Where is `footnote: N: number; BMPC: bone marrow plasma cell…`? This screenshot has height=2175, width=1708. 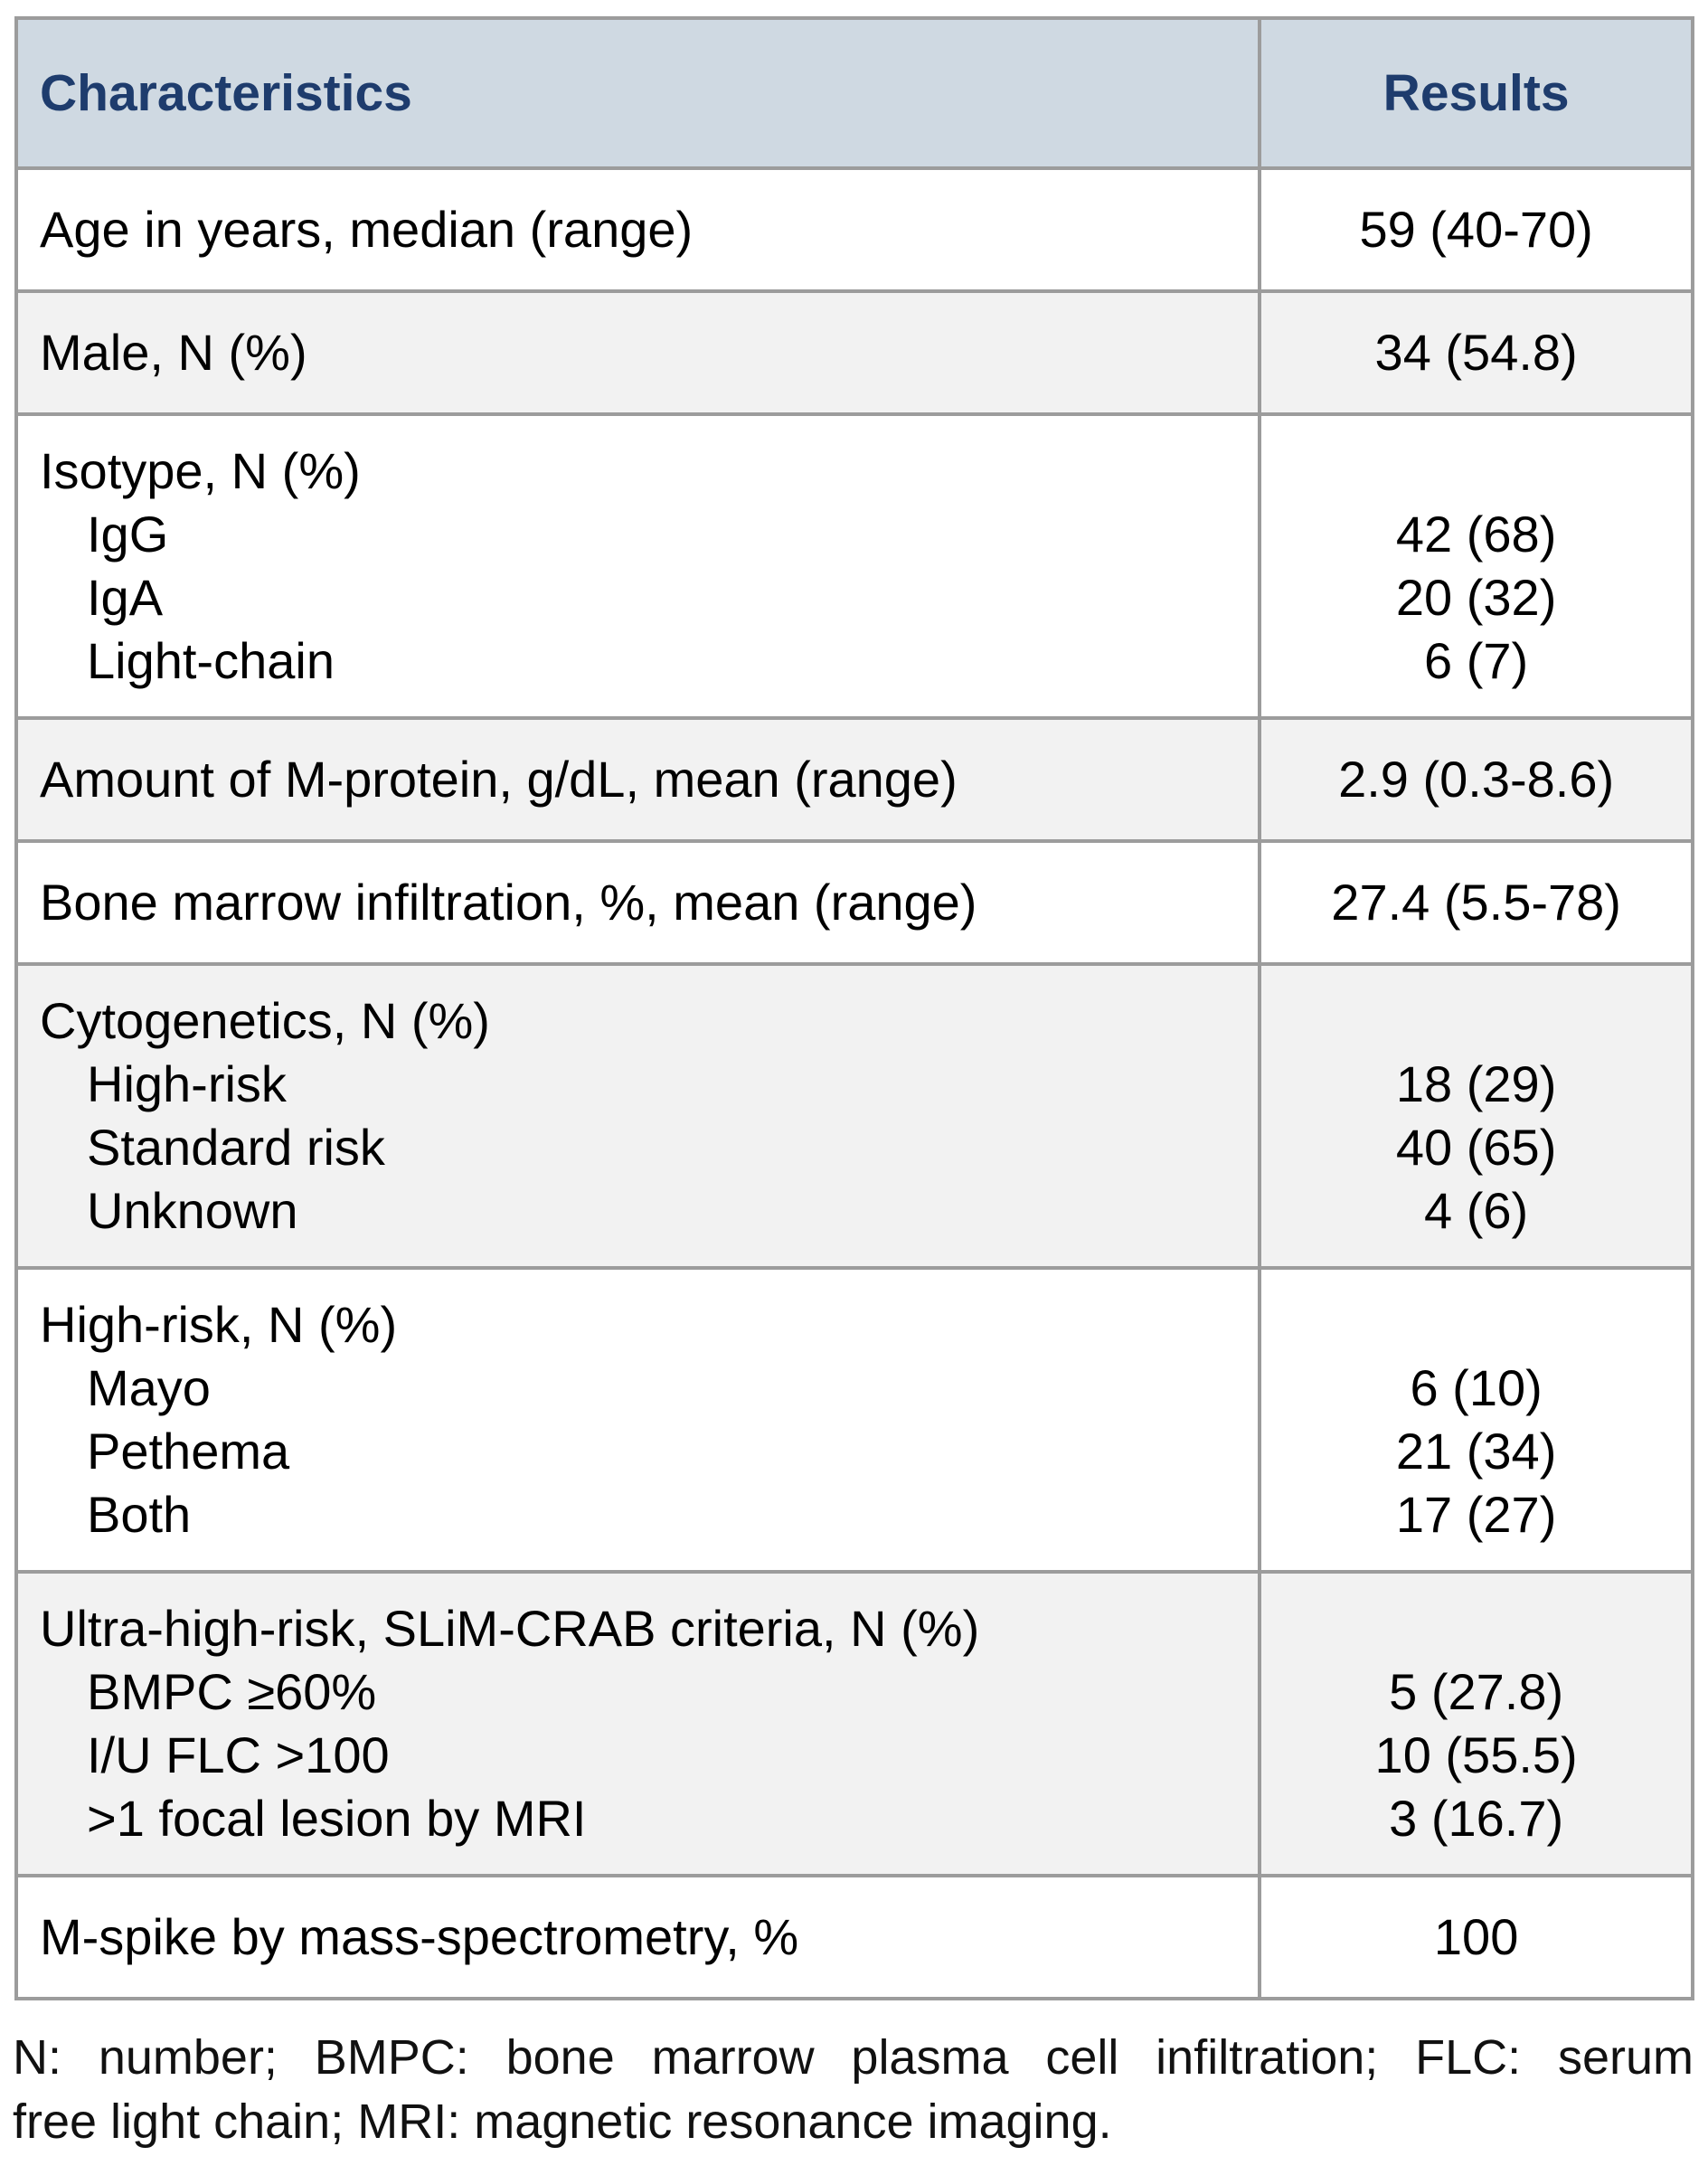 footnote: N: number; BMPC: bone marrow plasma cell… is located at coordinates (853, 2090).